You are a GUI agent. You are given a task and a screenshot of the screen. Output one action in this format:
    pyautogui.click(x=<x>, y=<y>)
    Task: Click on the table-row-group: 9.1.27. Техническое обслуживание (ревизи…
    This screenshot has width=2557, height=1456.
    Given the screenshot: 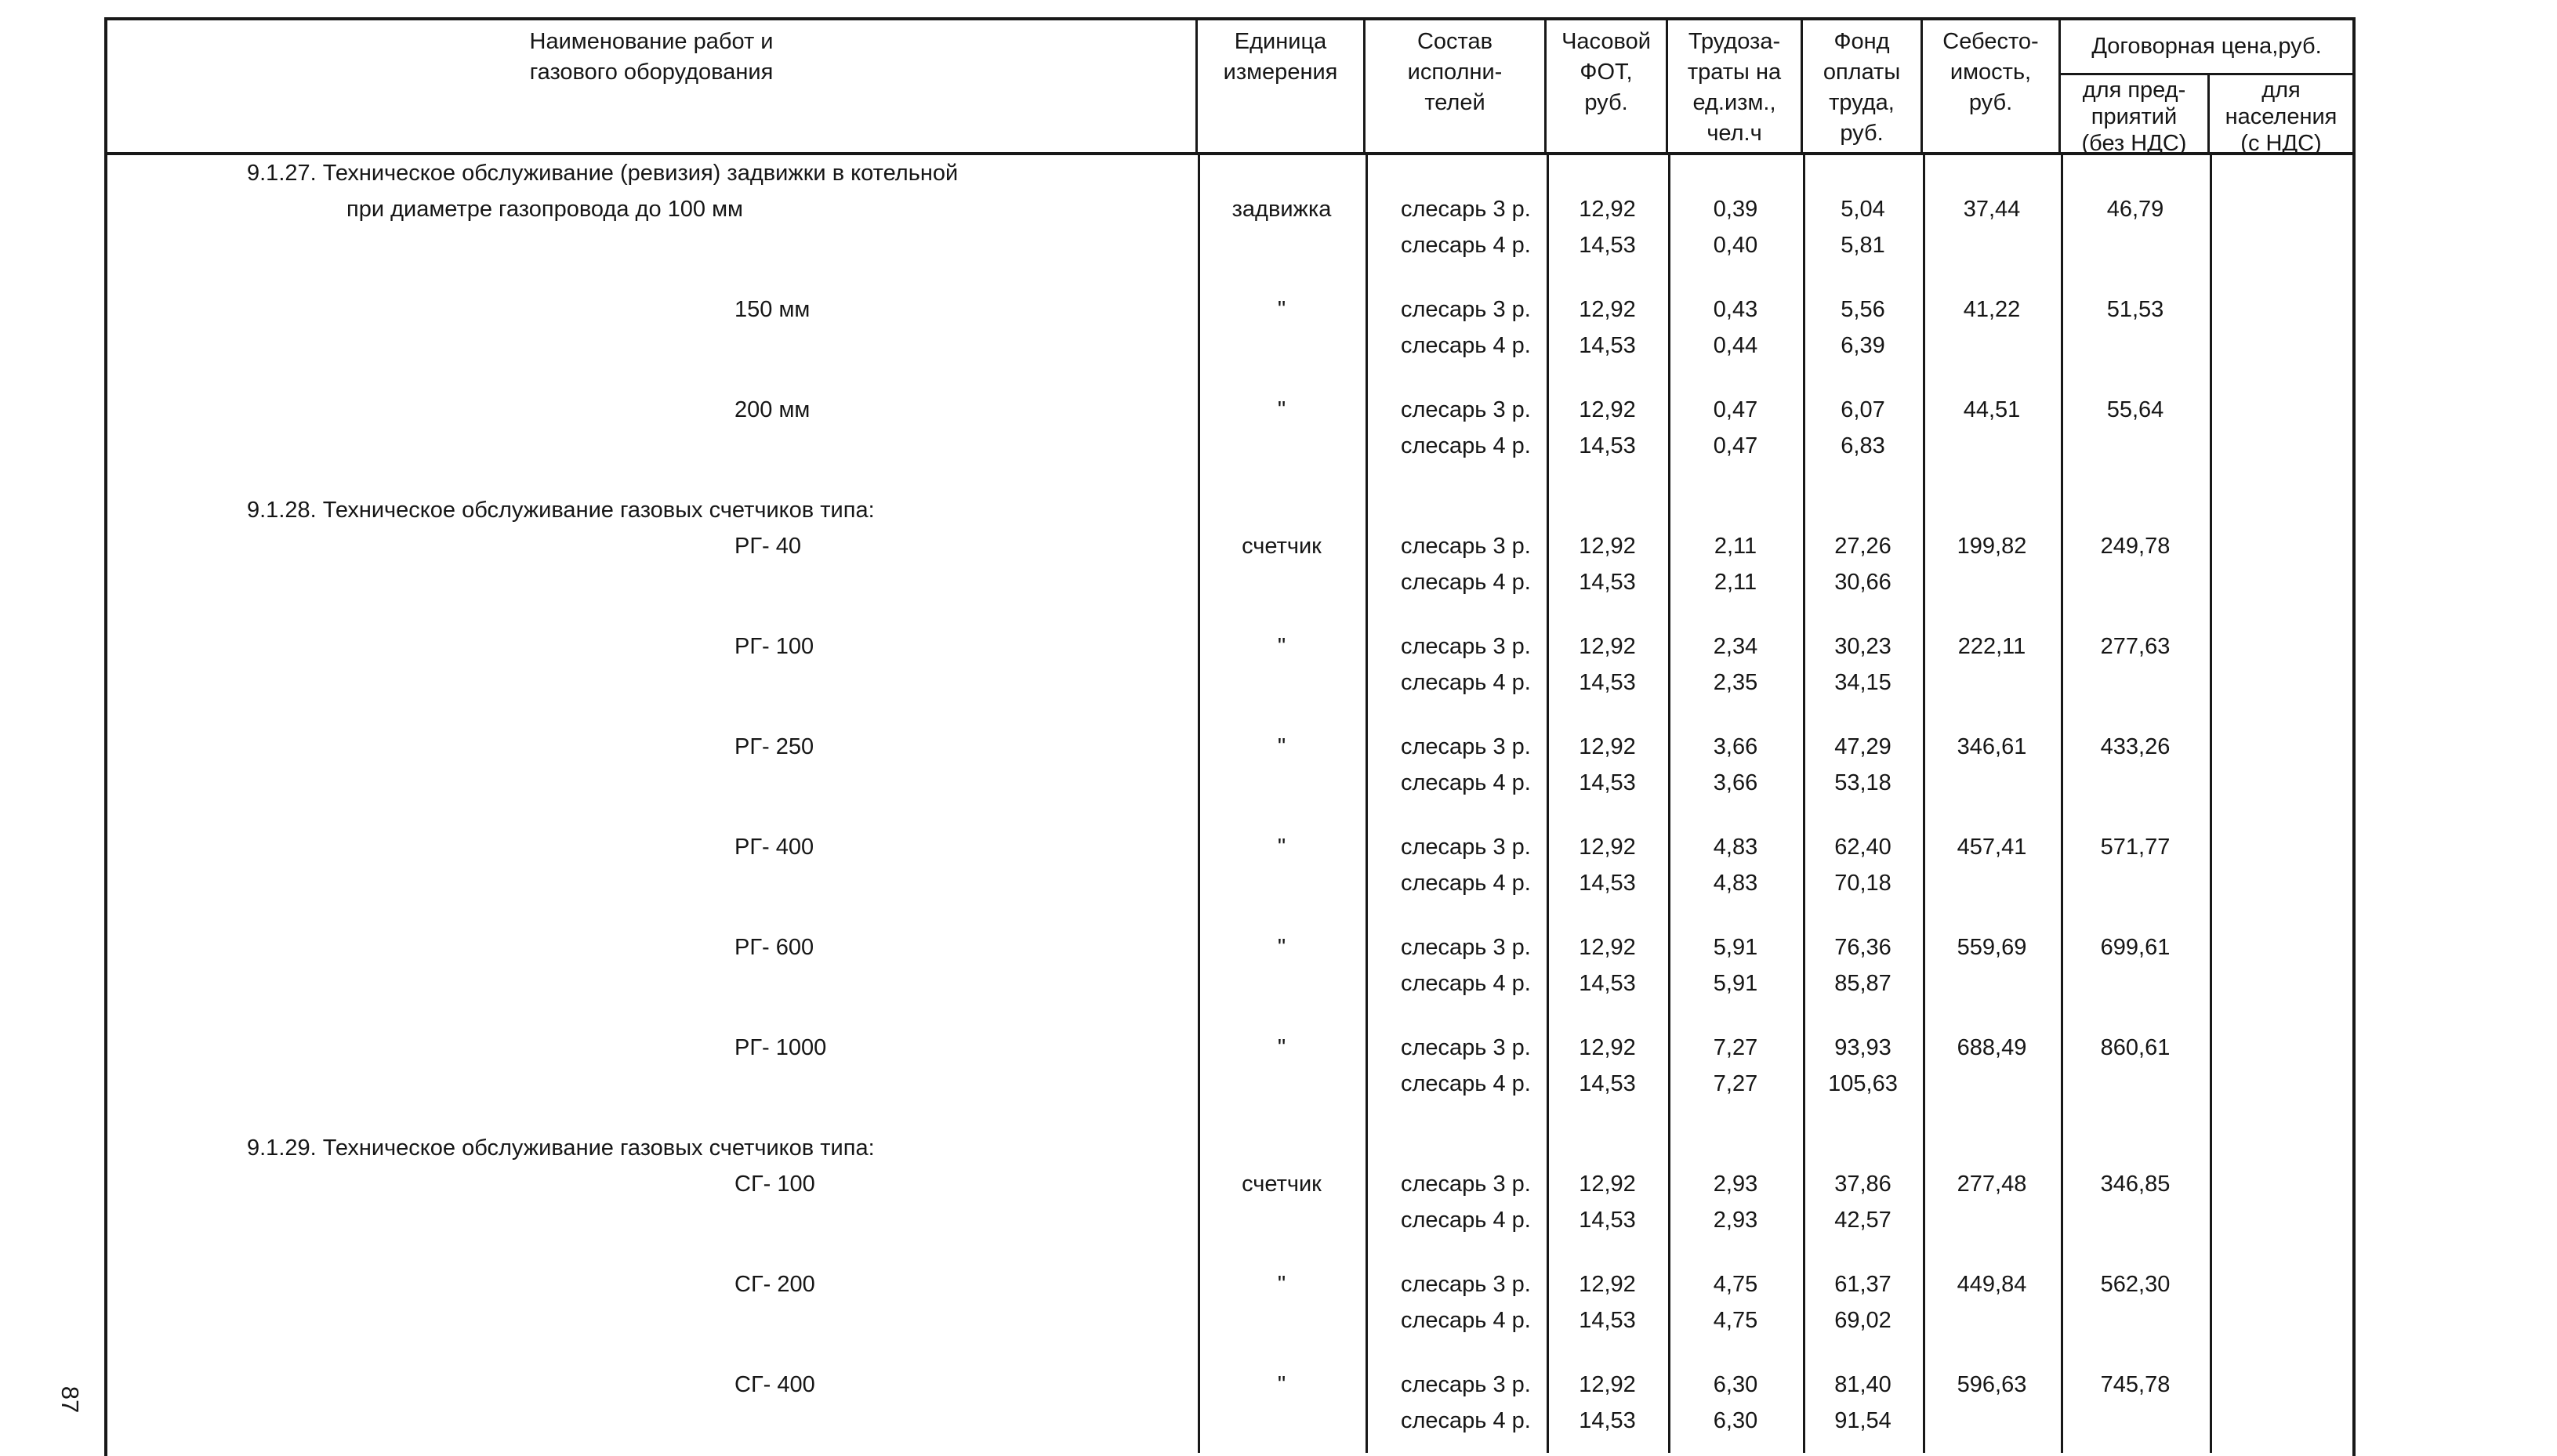 What is the action you would take?
    pyautogui.click(x=1229, y=223)
    